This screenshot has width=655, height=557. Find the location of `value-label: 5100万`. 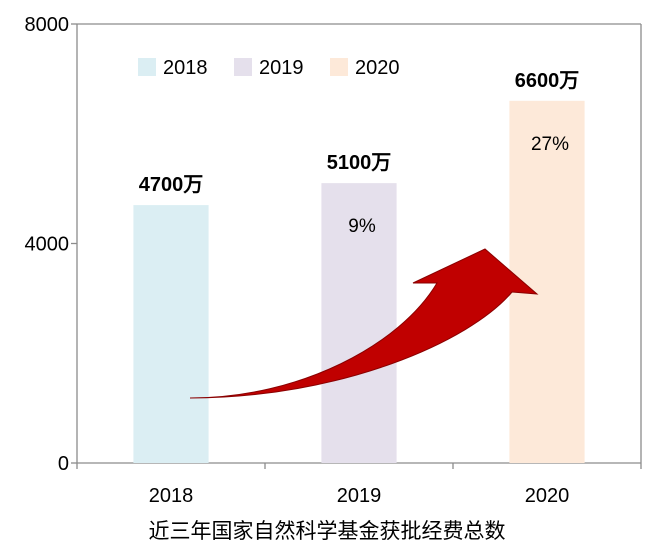

value-label: 5100万 is located at coordinates (359, 163).